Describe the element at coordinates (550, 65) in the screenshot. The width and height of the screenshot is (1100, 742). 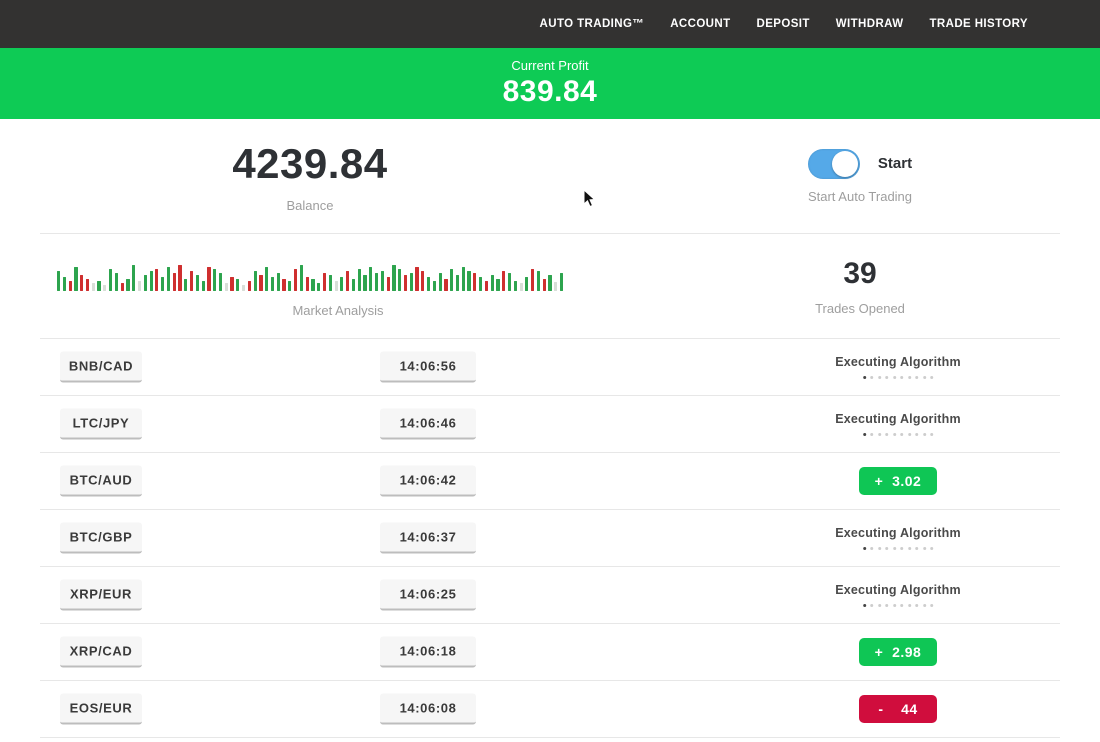
I see `current-profit-label: Current Profit` at that location.